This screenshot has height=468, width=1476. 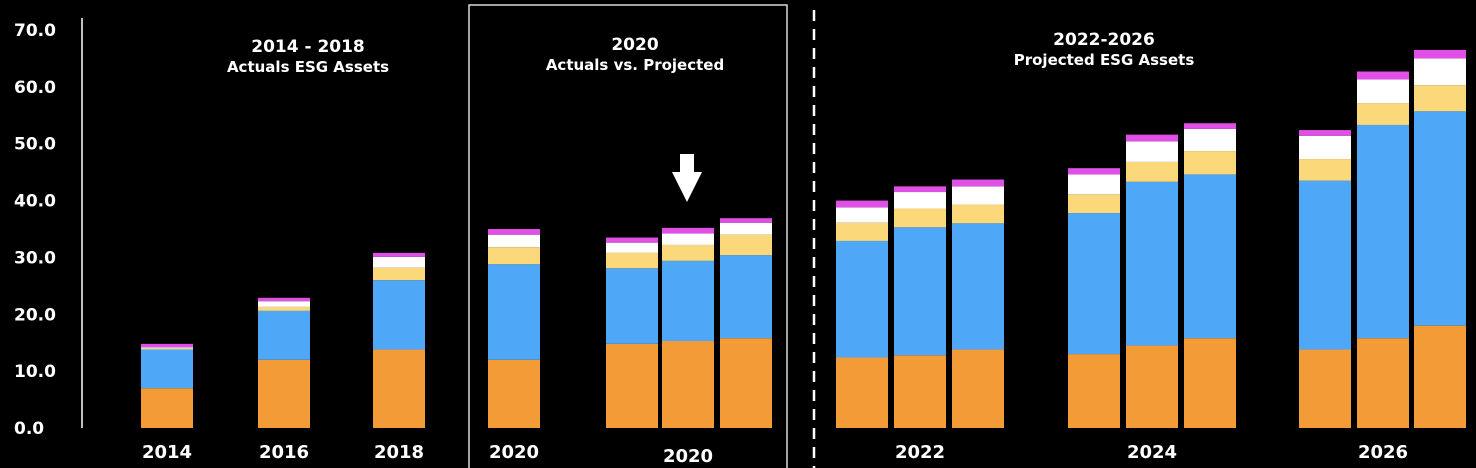 I want to click on x-tick-label: 2022, so click(x=920, y=452).